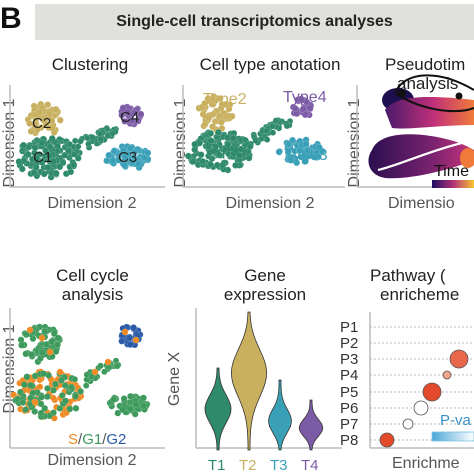 This screenshot has height=474, width=474. What do you see at coordinates (265, 275) in the screenshot?
I see `gene-title-1: Gene` at bounding box center [265, 275].